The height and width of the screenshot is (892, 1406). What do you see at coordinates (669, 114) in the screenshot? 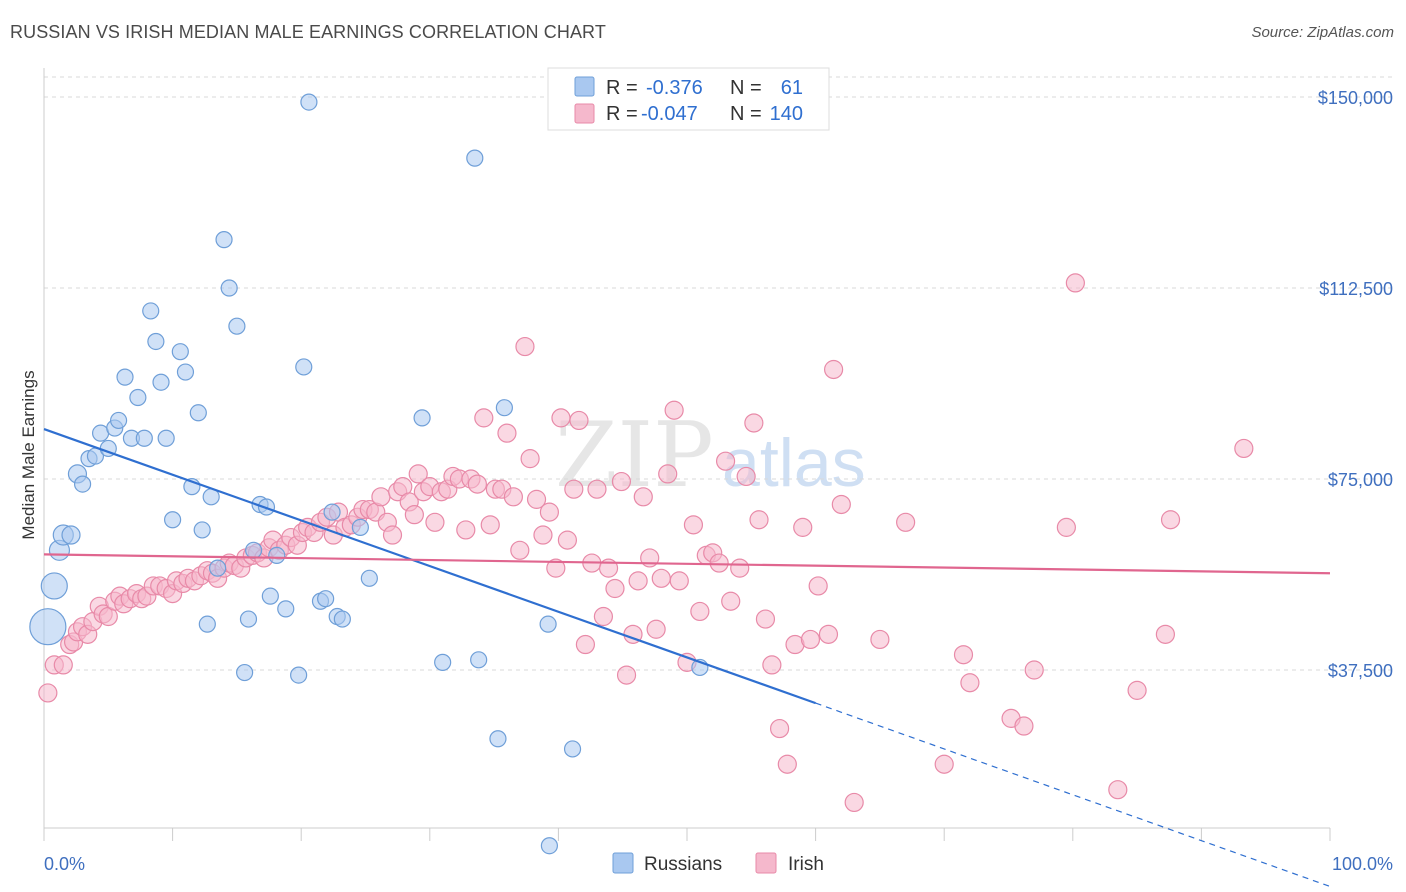
I see `legend-r-value: -0.047` at bounding box center [669, 114].